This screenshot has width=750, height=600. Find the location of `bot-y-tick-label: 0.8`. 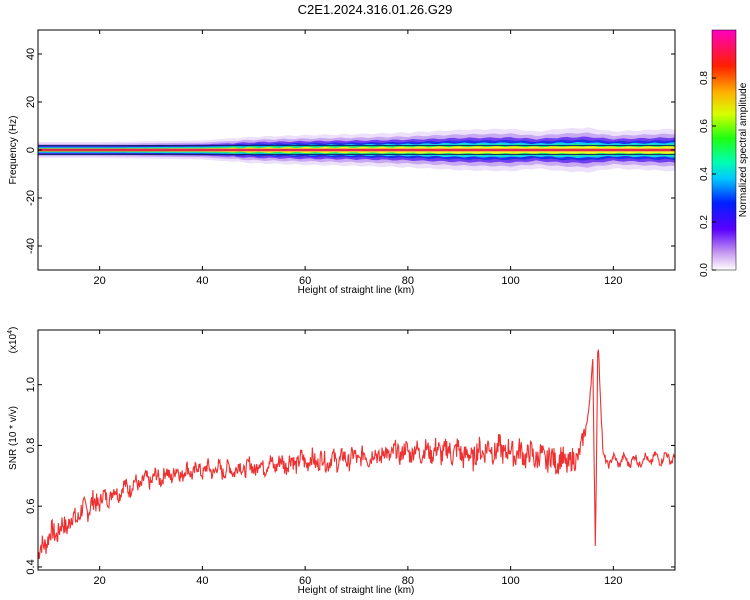

bot-y-tick-label: 0.8 is located at coordinates (31, 445).